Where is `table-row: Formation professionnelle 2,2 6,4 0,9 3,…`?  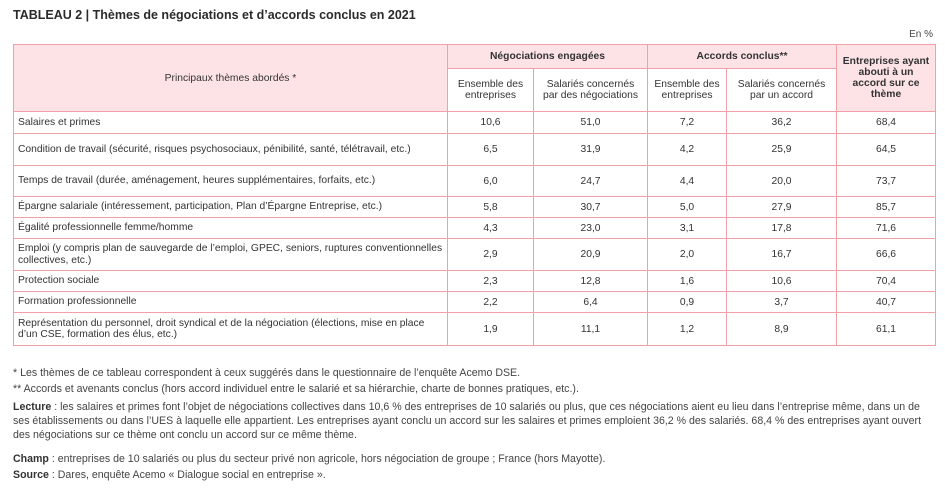
table-row: Formation professionnelle 2,2 6,4 0,9 3,… is located at coordinates (475, 302).